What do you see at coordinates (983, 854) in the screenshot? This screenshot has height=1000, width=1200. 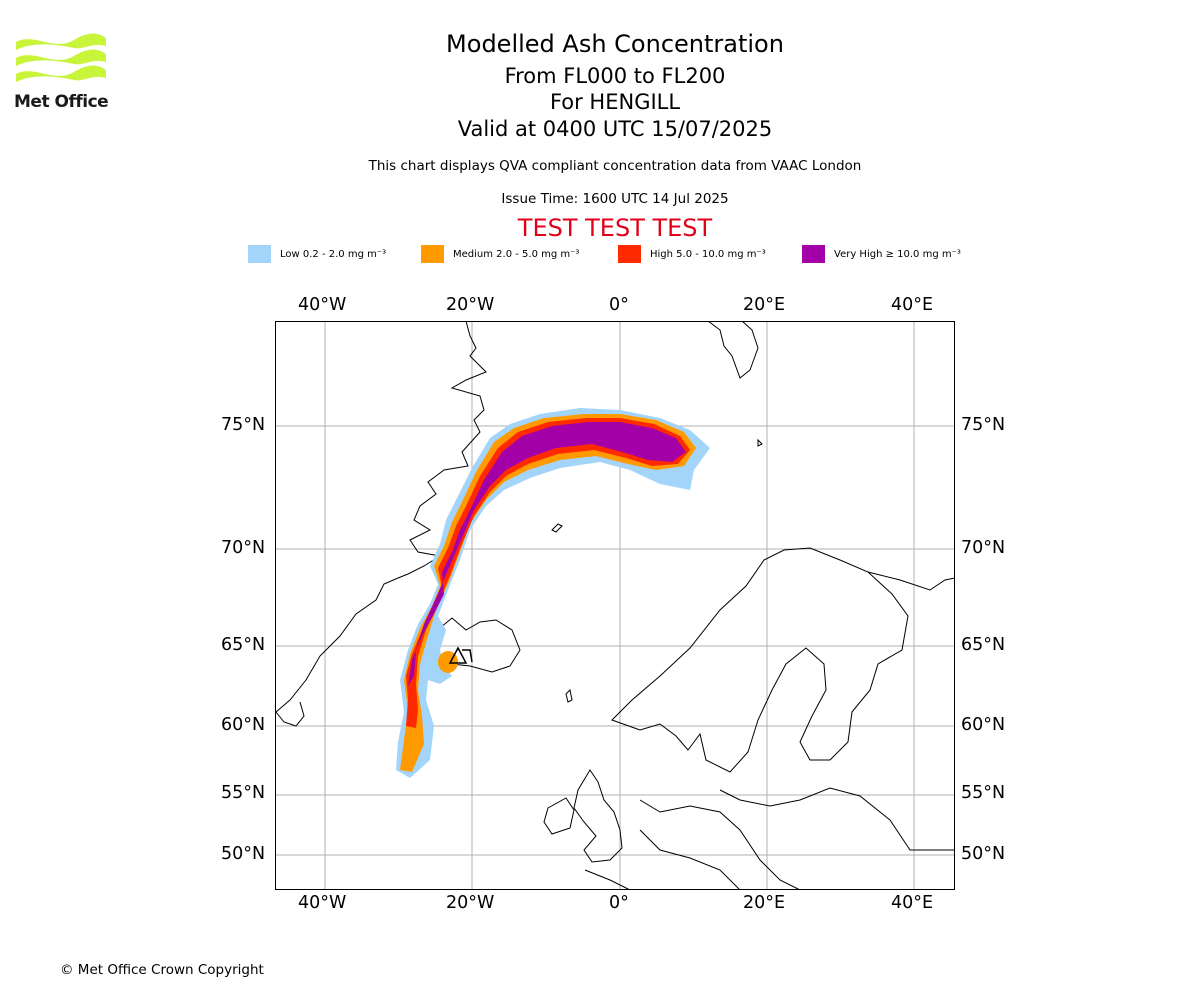 I see `lat-label-right-50n: 50°N` at bounding box center [983, 854].